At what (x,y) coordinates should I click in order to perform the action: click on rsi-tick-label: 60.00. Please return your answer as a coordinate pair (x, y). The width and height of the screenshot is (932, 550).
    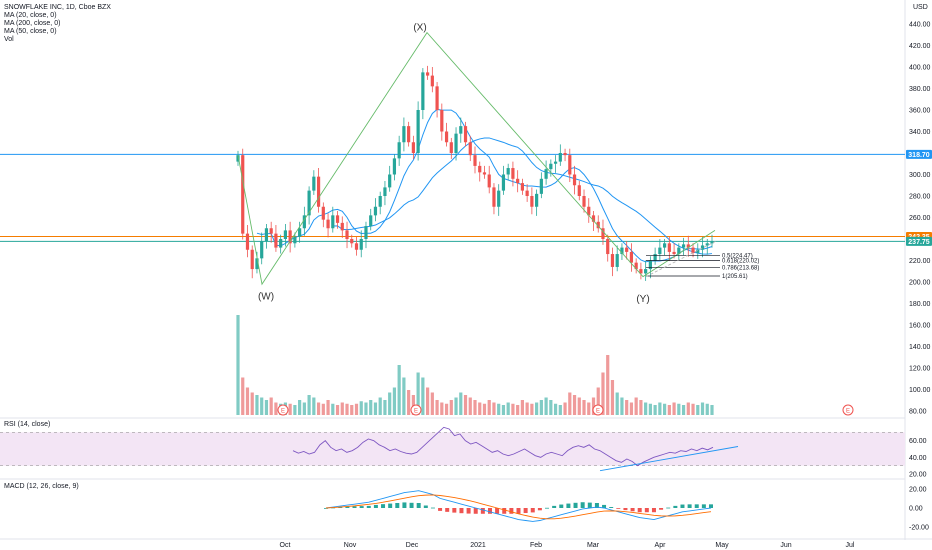
    Looking at the image, I should click on (918, 441).